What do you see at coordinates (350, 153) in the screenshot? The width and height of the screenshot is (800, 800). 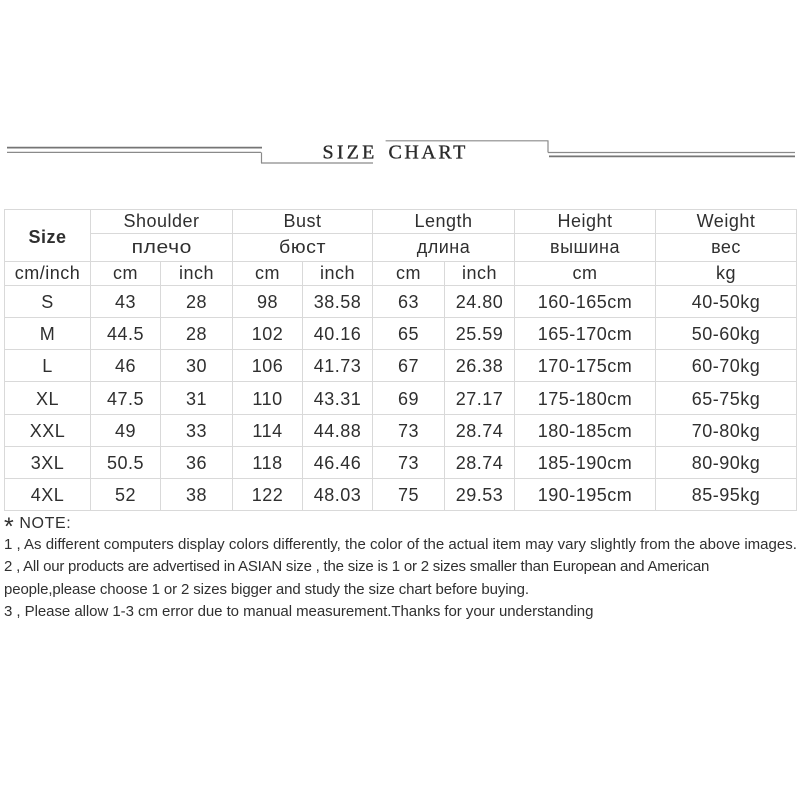 I see `svg-text: SIZE` at bounding box center [350, 153].